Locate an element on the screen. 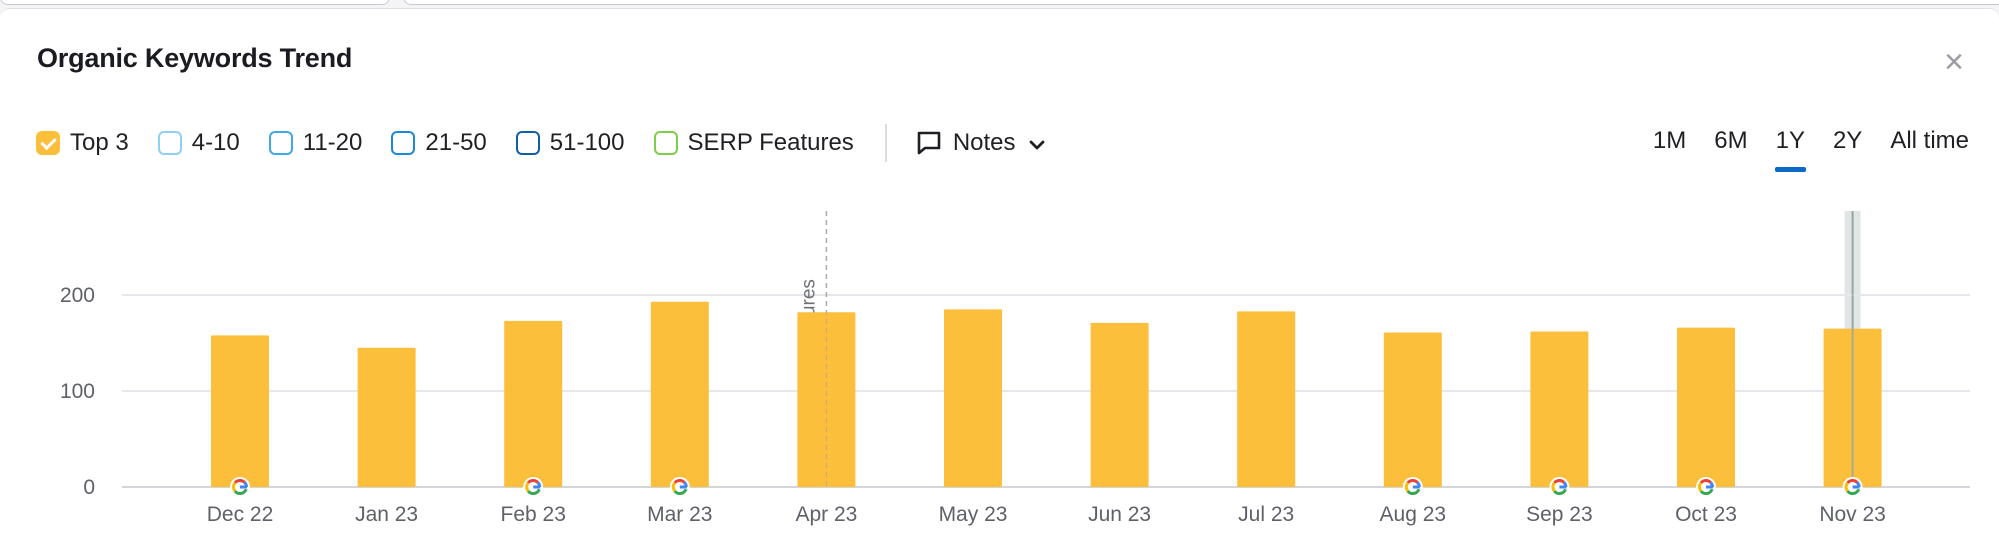 The width and height of the screenshot is (1999, 557). x-tick-label: Apr 23 is located at coordinates (826, 514).